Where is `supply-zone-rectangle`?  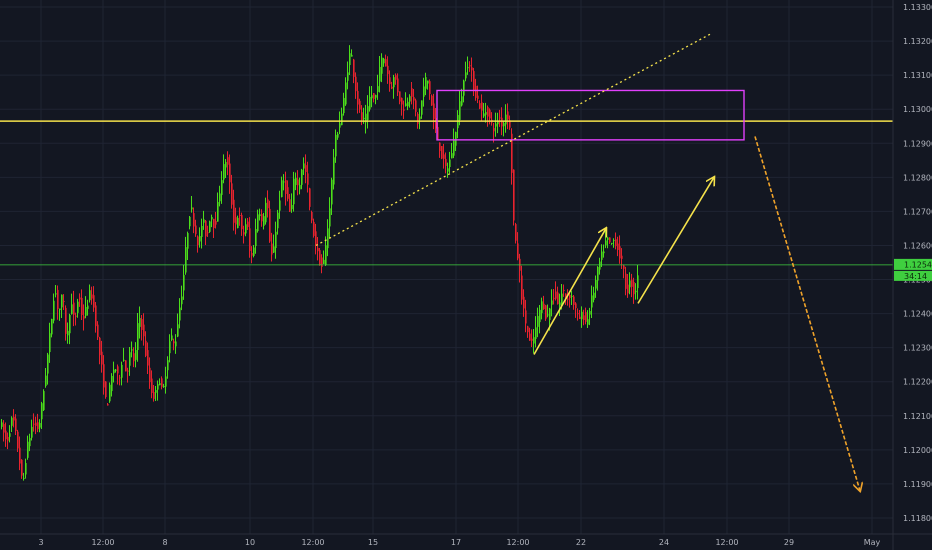 supply-zone-rectangle is located at coordinates (590, 115).